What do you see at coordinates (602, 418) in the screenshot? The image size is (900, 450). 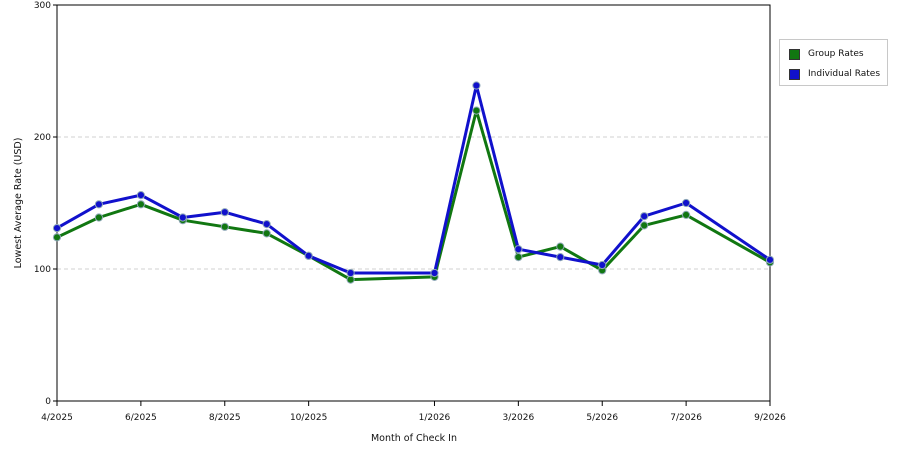 I see `x-tick-label-5-2026: 5/2026` at bounding box center [602, 418].